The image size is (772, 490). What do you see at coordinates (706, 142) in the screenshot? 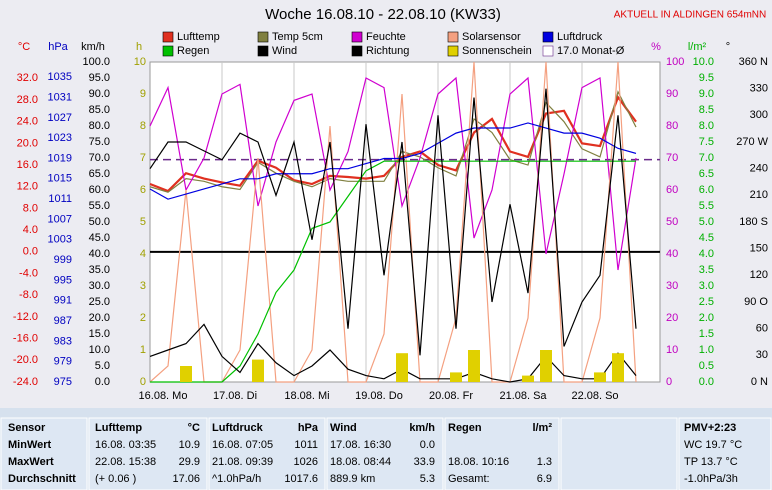
I see `y-tick-label: 7.5` at bounding box center [706, 142].